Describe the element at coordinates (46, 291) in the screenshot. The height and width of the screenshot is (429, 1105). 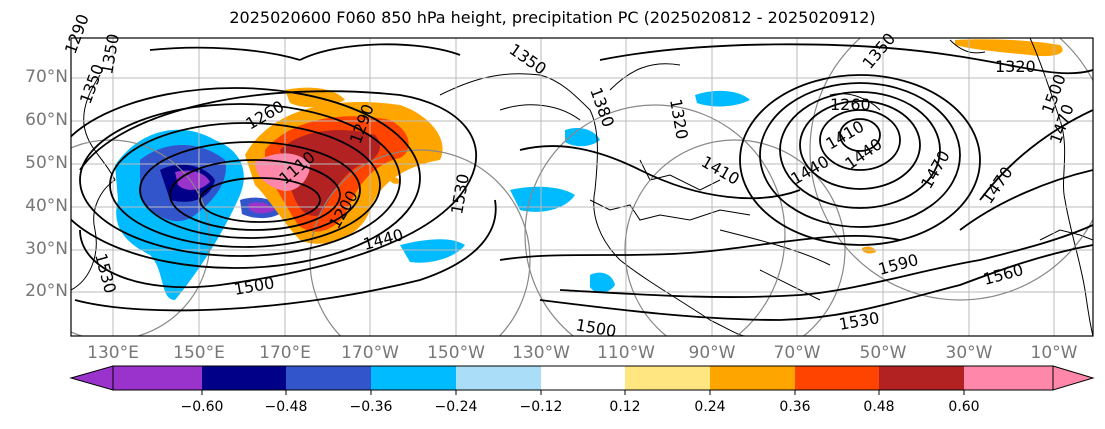
I see `latitude-label: 20°N` at that location.